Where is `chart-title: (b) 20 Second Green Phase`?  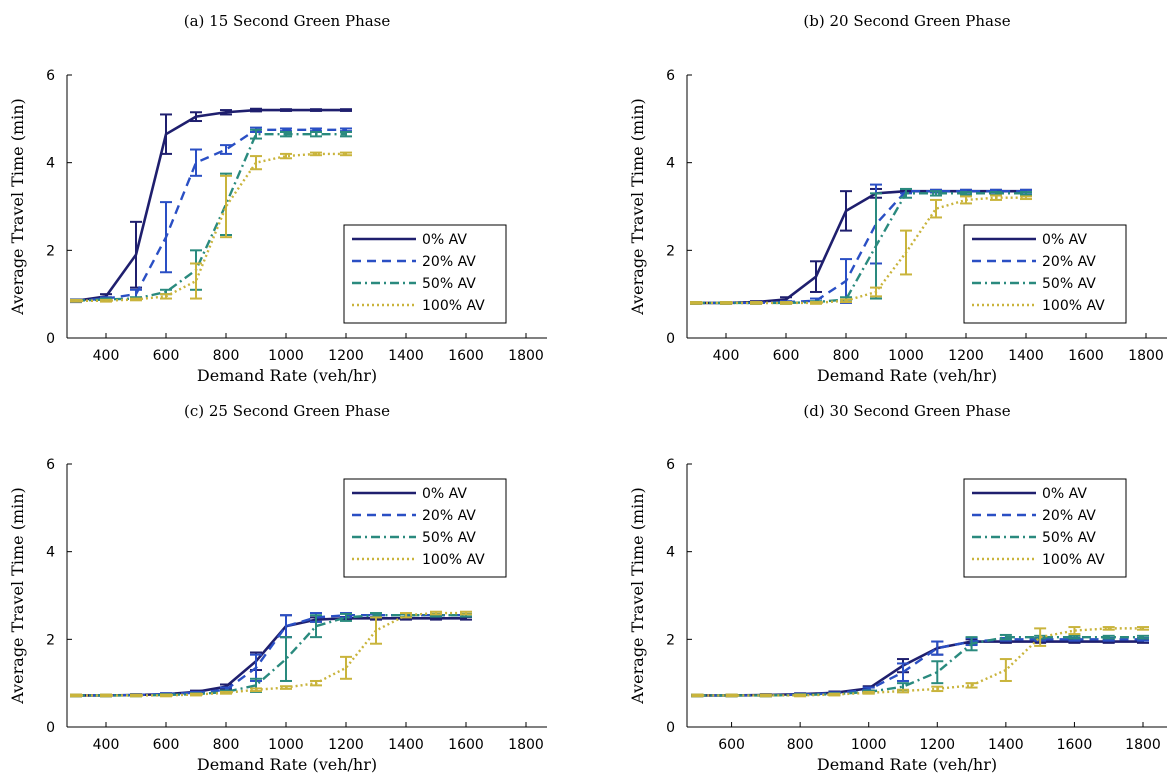
chart-title: (b) 20 Second Green Phase is located at coordinates (906, 21).